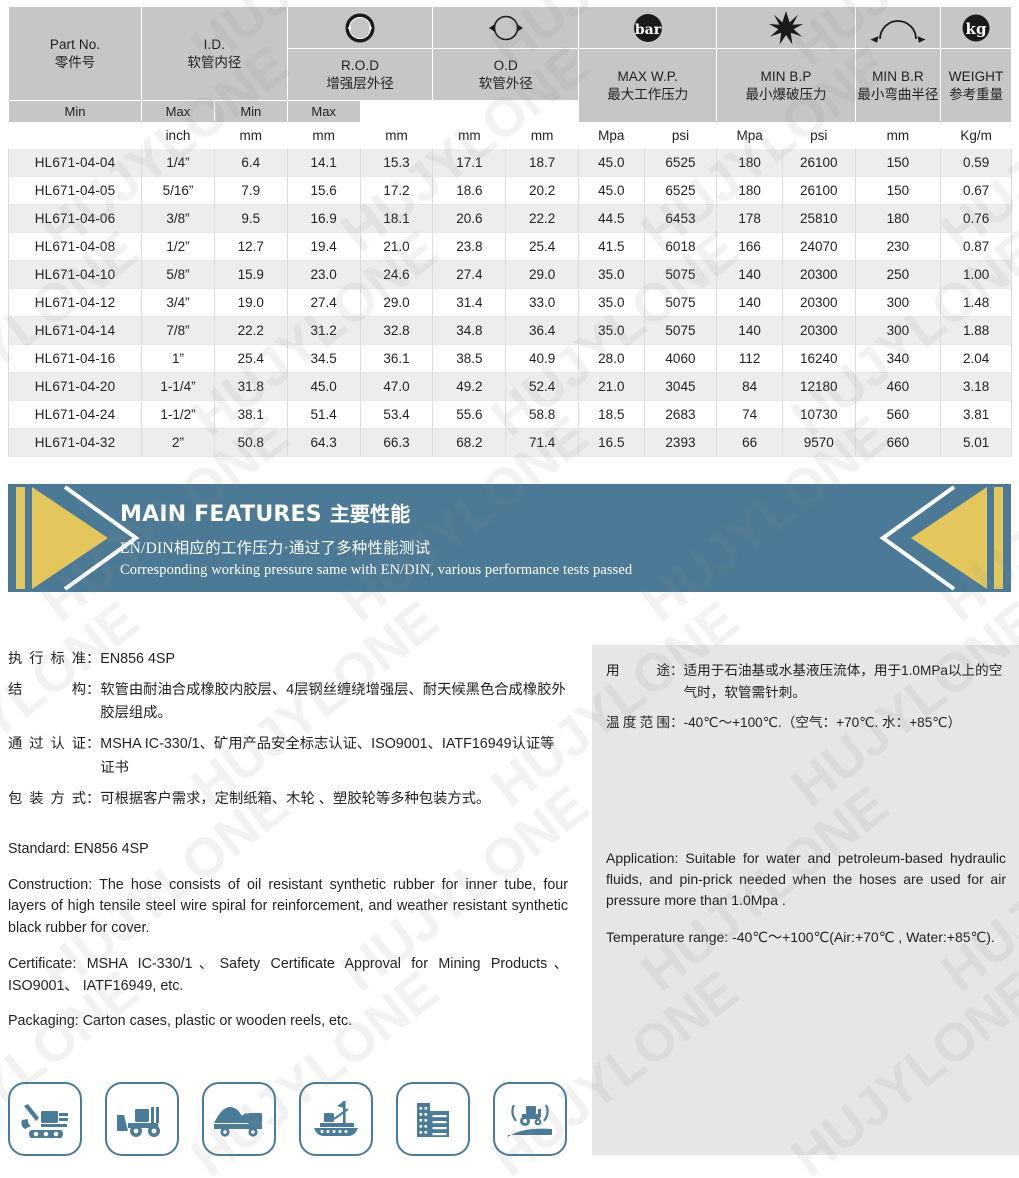 This screenshot has height=1178, width=1019. I want to click on header-maxwp: MAX W.P. 最大工作压力, so click(648, 85).